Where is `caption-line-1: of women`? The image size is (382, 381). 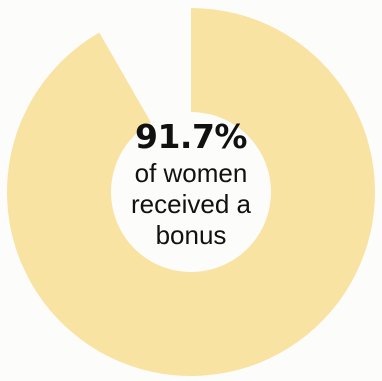 caption-line-1: of women is located at coordinates (191, 173).